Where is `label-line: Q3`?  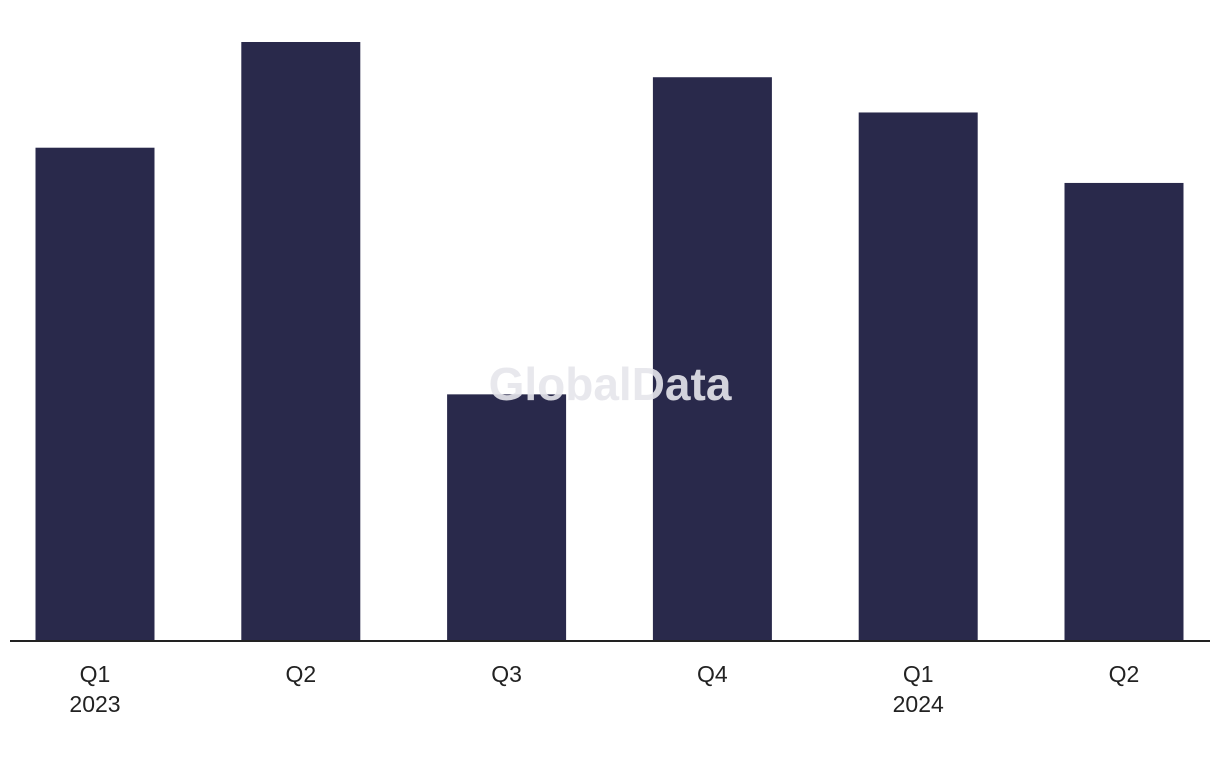 label-line: Q3 is located at coordinates (506, 674).